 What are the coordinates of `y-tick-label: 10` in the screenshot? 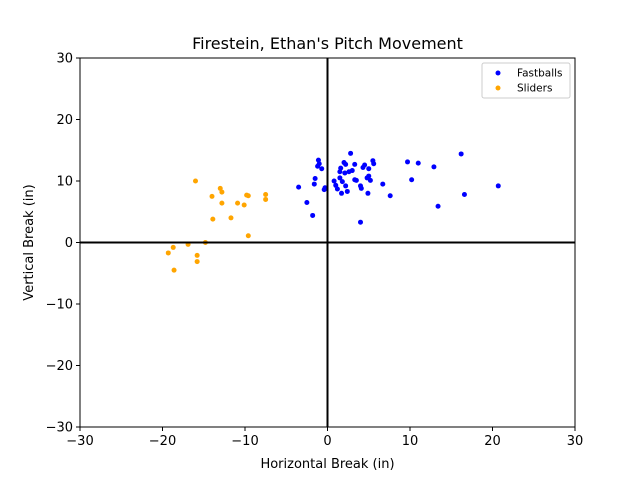 It's located at (64, 182).